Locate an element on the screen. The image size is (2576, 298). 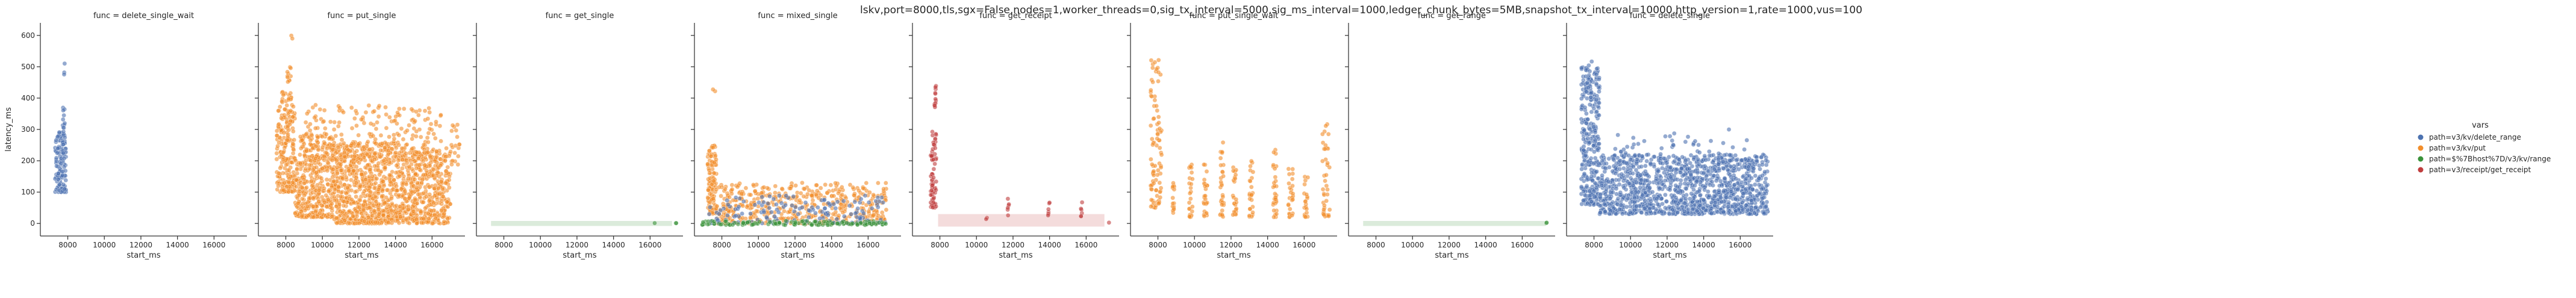
y-tick-label: 300 is located at coordinates (28, 129).